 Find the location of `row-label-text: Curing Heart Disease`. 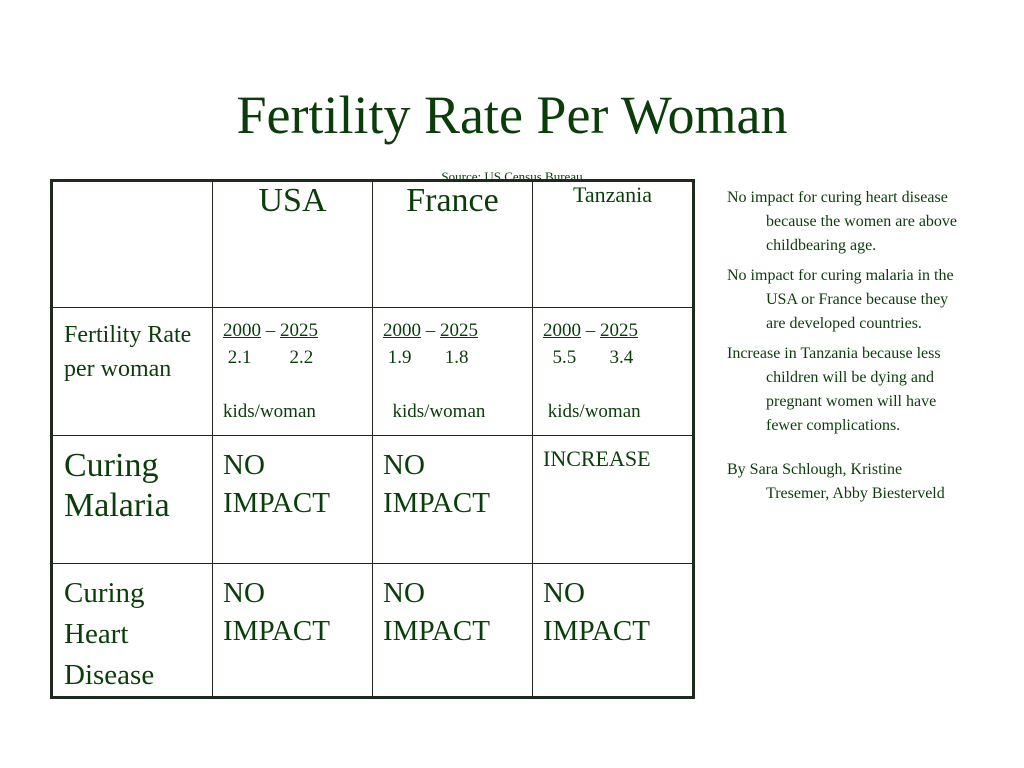

row-label-text: Curing Heart Disease is located at coordinates (109, 634).